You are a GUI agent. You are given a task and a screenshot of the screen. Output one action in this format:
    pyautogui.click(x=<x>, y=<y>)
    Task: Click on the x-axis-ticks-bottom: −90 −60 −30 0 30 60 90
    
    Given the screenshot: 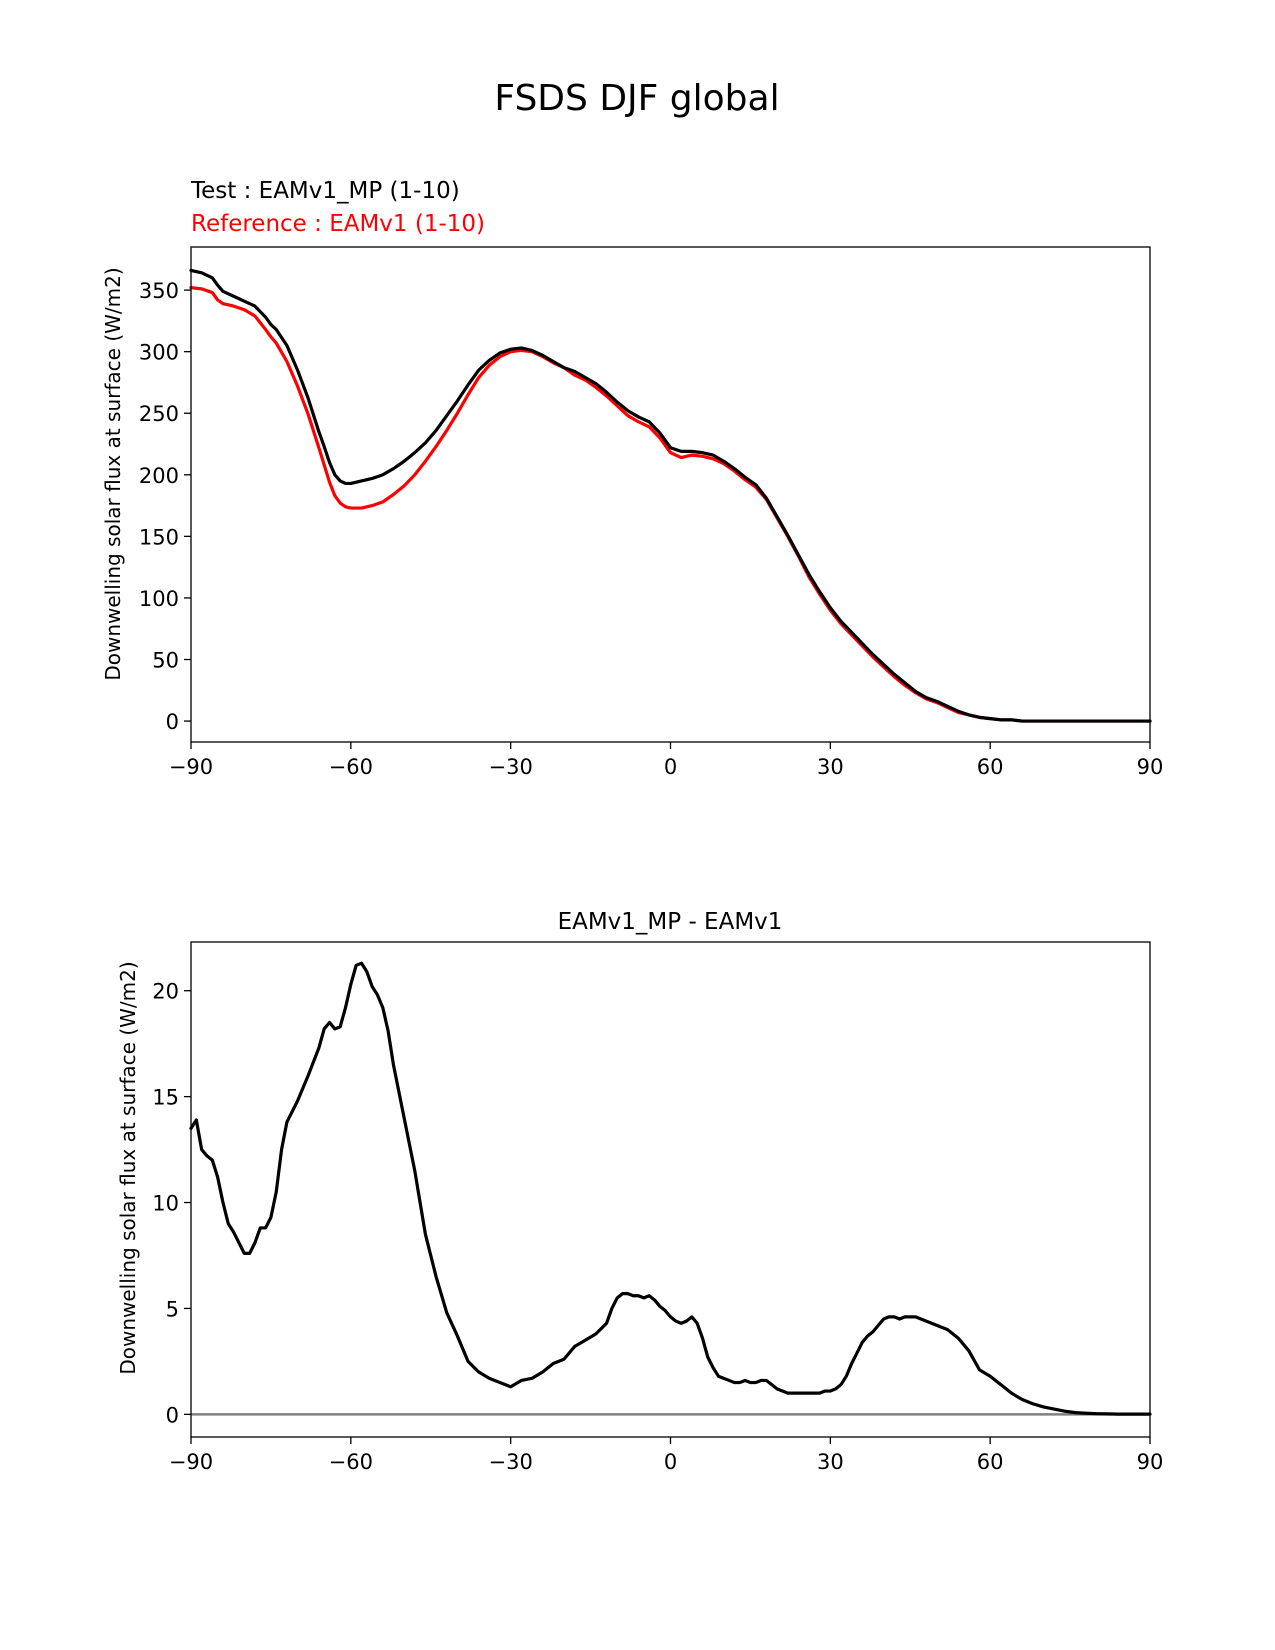 What is the action you would take?
    pyautogui.click(x=666, y=1455)
    